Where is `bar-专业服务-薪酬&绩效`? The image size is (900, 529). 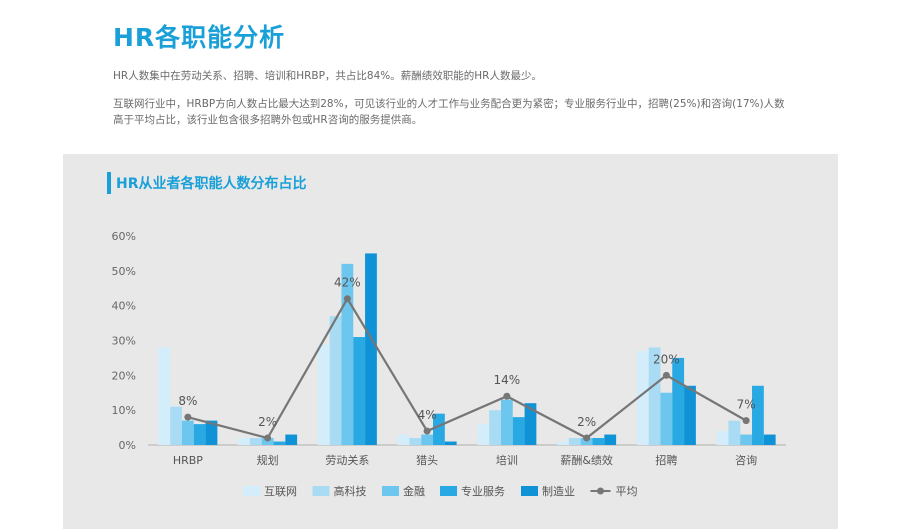
bar-专业服务-薪酬&绩效 is located at coordinates (598, 441).